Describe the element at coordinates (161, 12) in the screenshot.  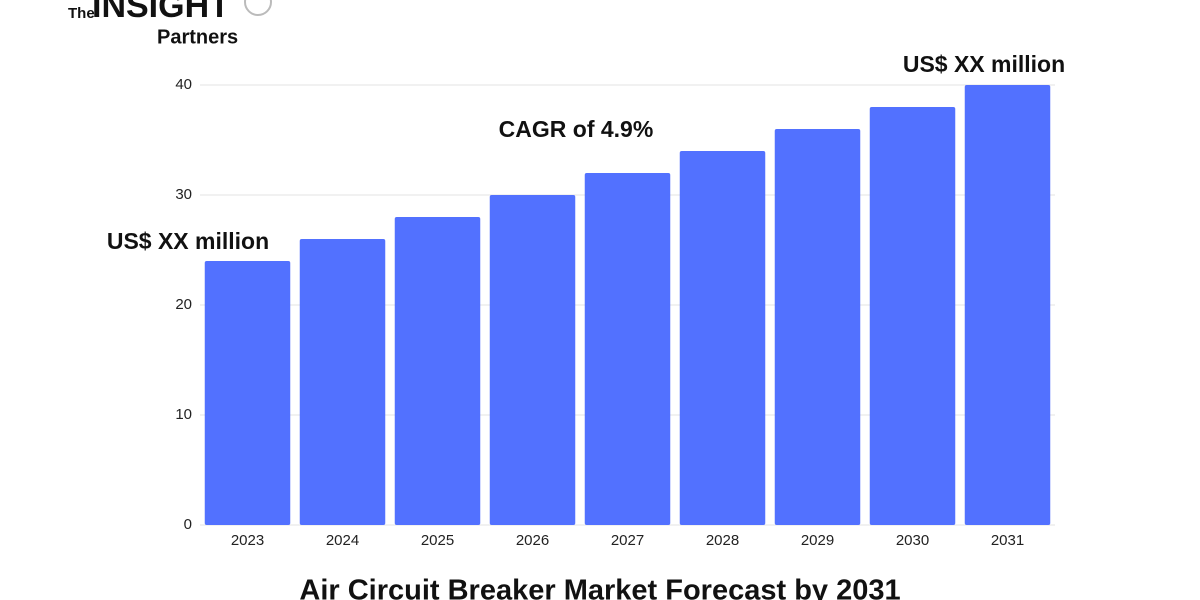
I see `logo-main: INSIGHT` at that location.